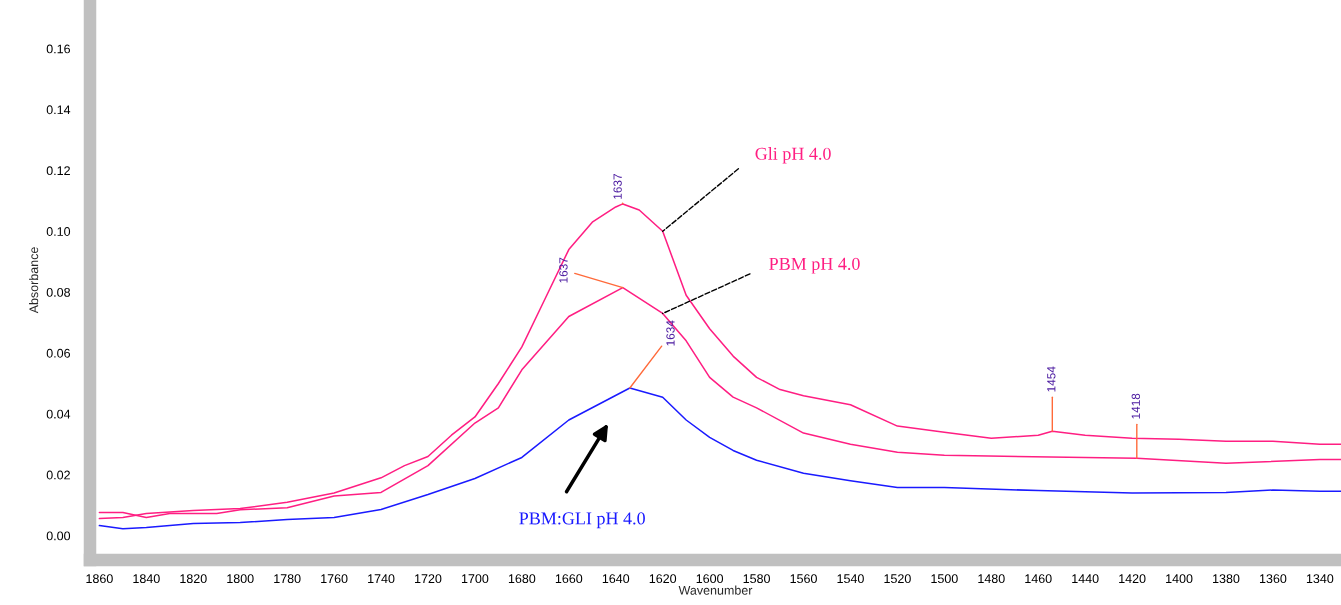 This screenshot has width=1341, height=605. I want to click on x-tick-label: 1460, so click(1038, 579).